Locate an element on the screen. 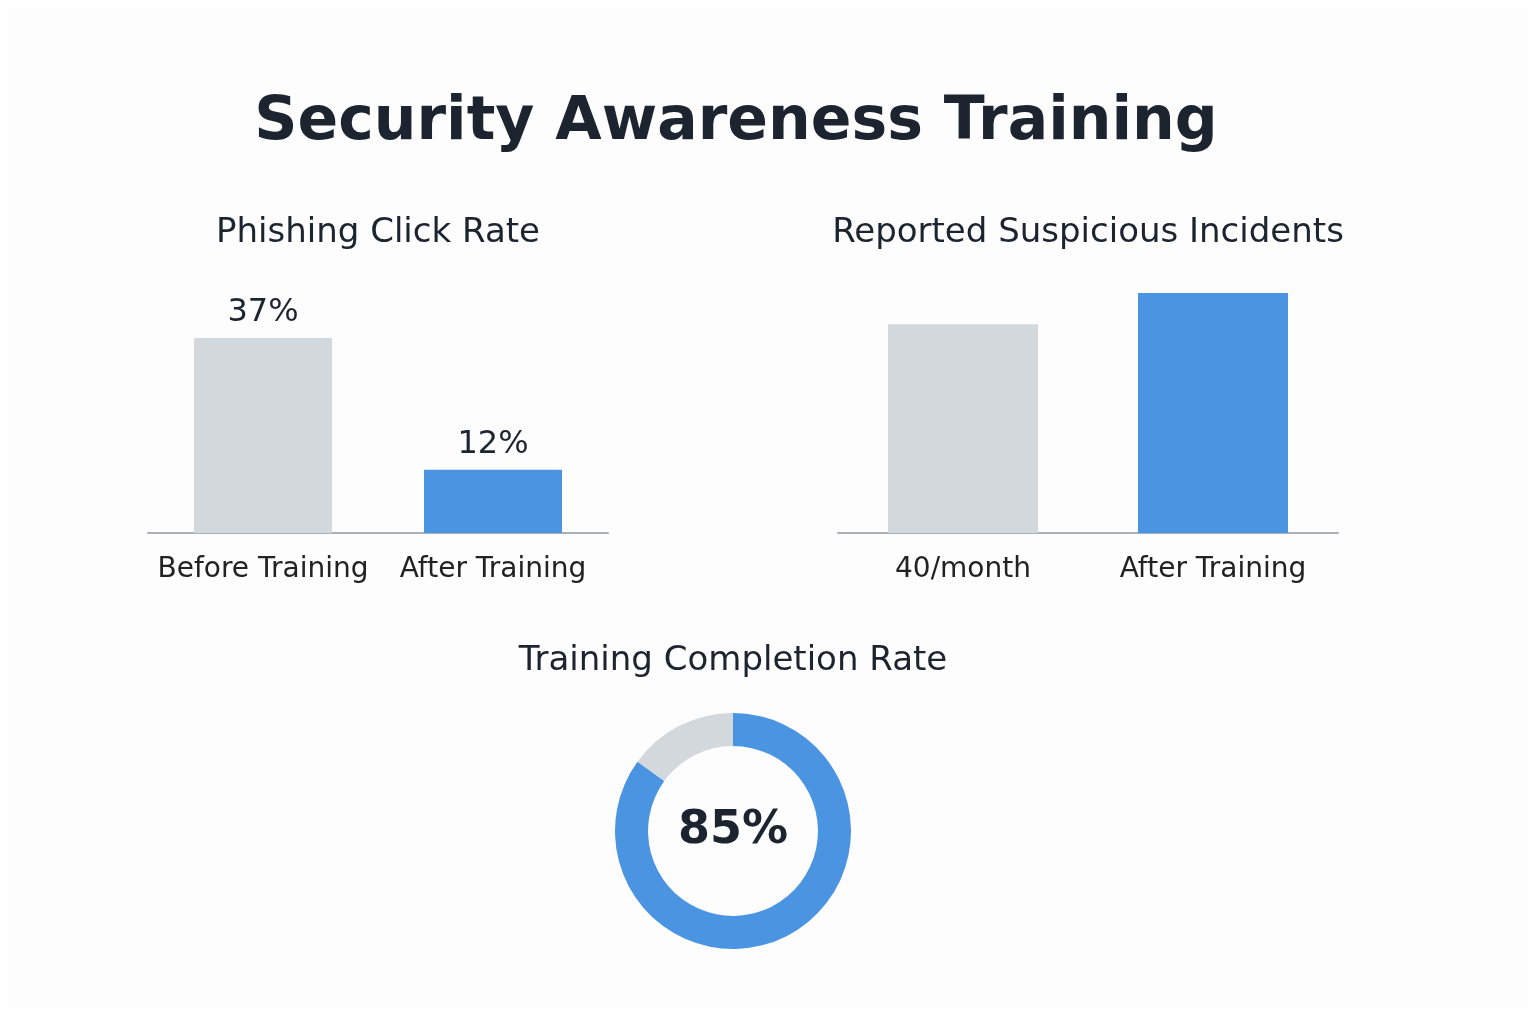 This screenshot has height=1024, width=1536. x-tick-label: Before Training is located at coordinates (263, 567).